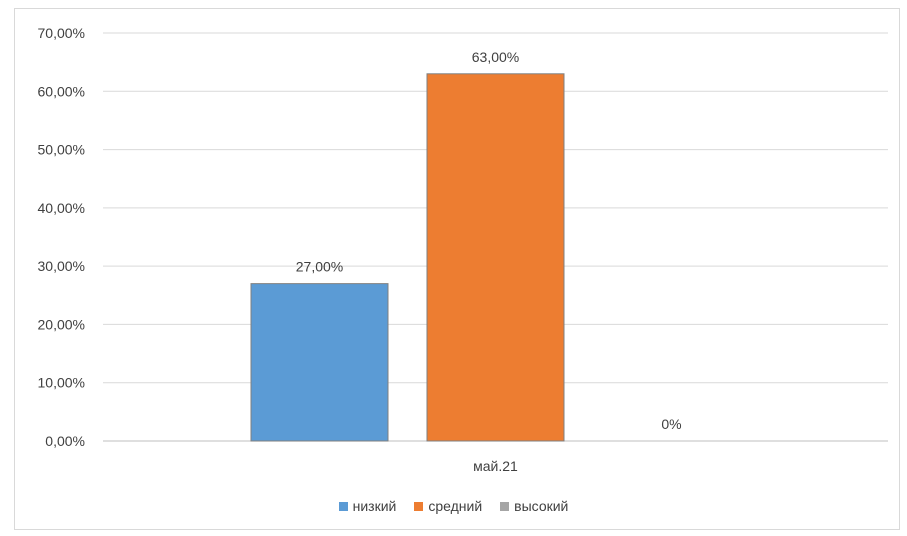 The height and width of the screenshot is (536, 907). Describe the element at coordinates (671, 424) in the screenshot. I see `data-label: 0%` at that location.